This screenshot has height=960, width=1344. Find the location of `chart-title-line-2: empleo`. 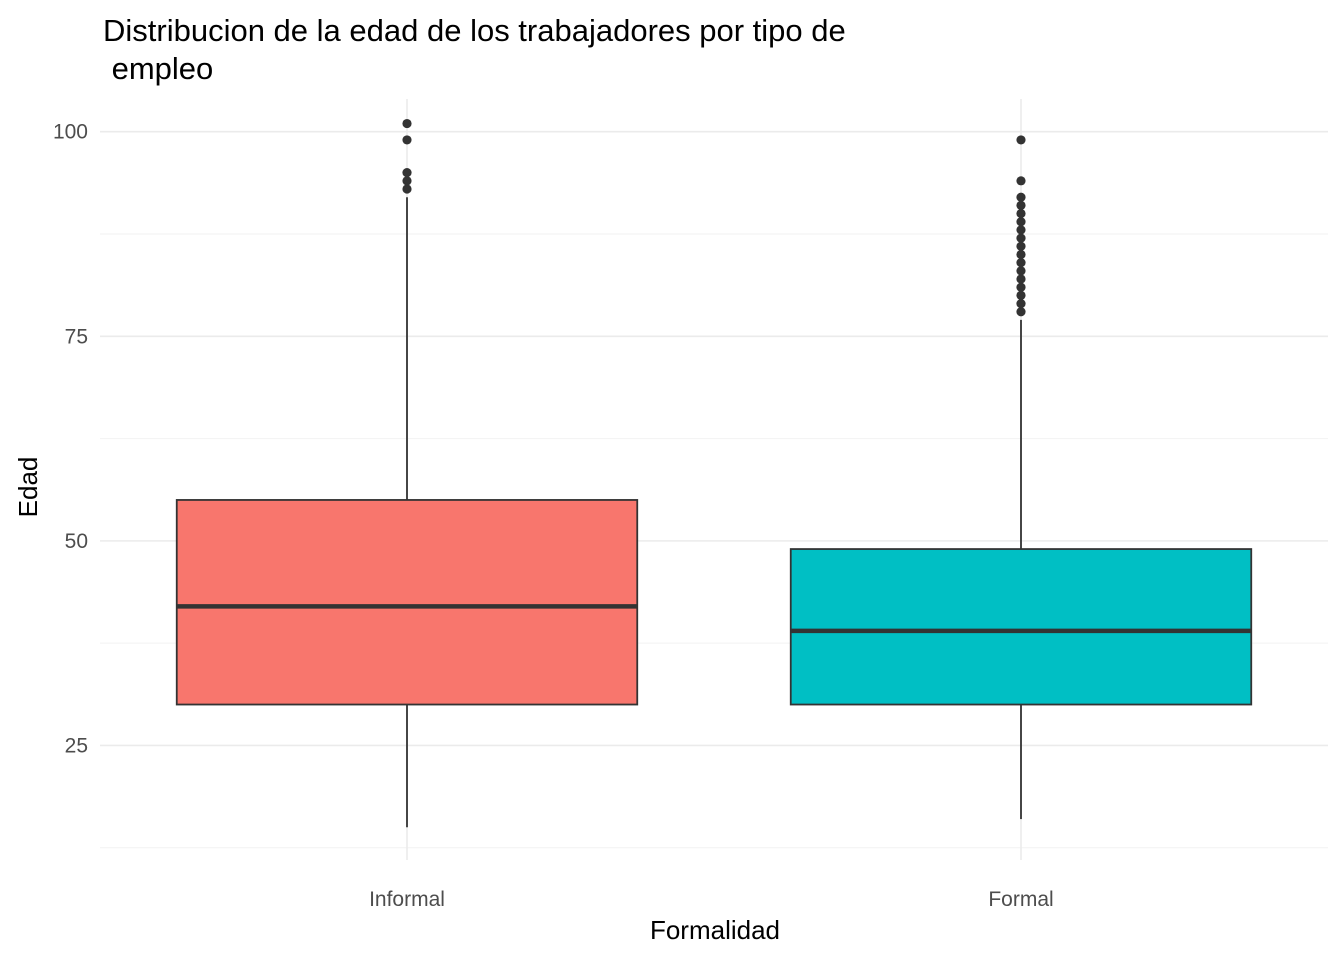

chart-title-line-2: empleo is located at coordinates (158, 68).